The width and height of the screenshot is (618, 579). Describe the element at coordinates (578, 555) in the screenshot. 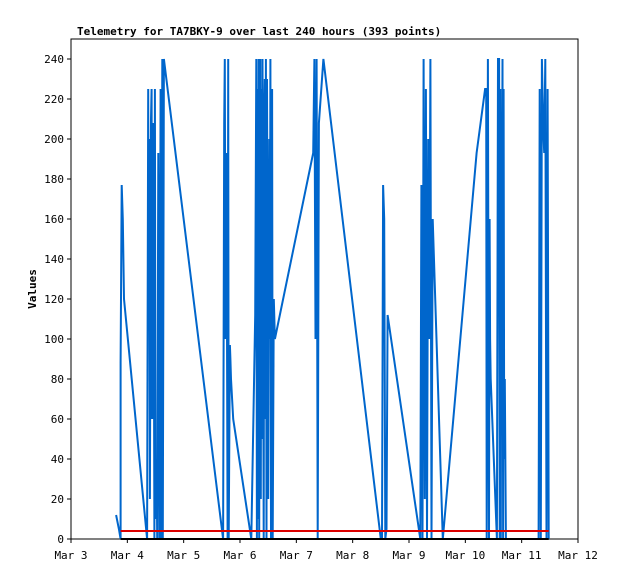

I see `x-tick-label: Mar 12` at that location.